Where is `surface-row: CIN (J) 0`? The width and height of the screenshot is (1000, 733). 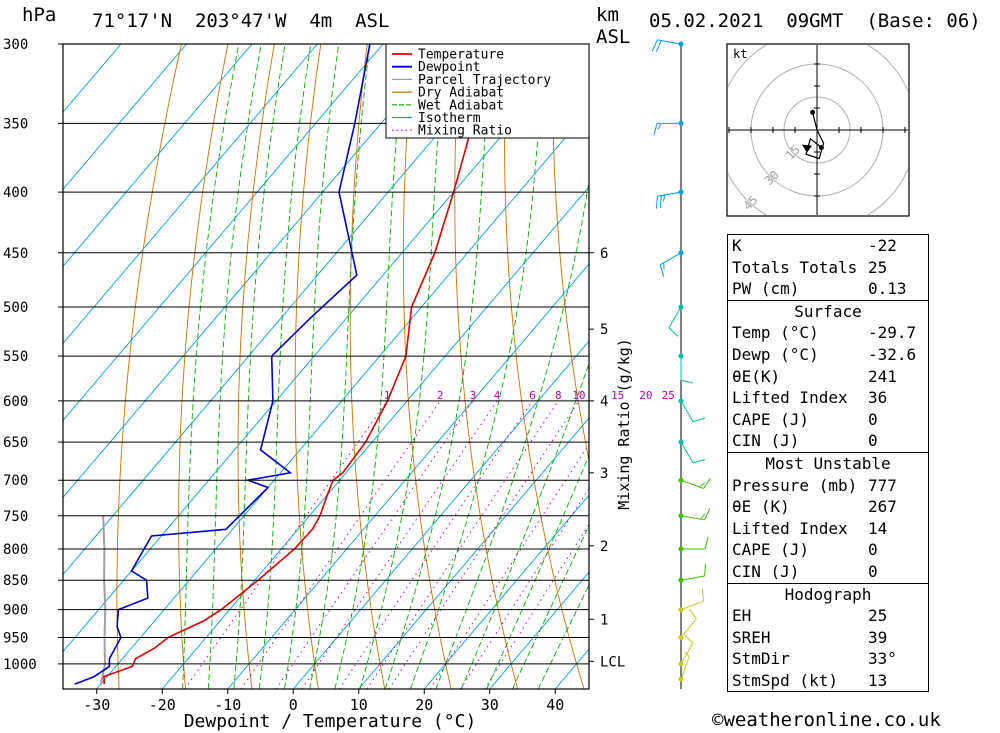
surface-row: CIN (J) 0 is located at coordinates (828, 441).